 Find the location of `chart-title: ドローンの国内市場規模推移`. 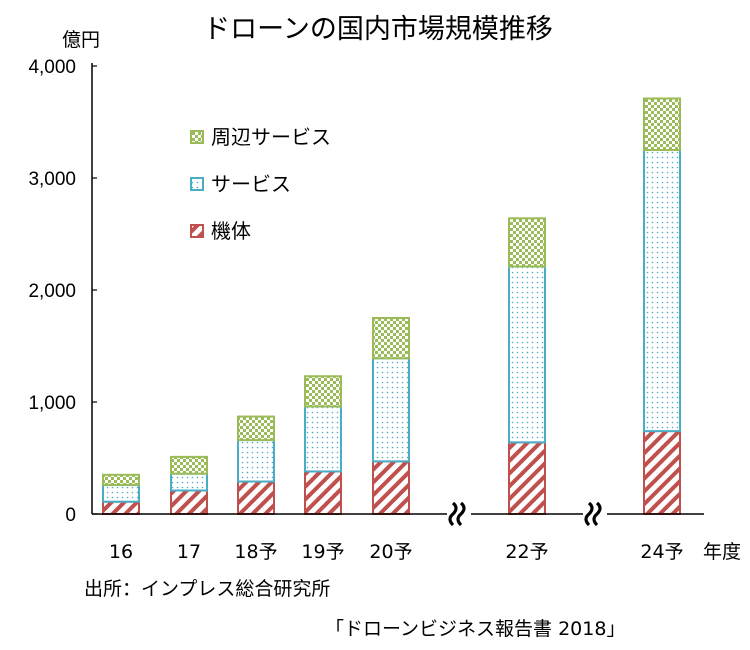

chart-title: ドローンの国内市場規模推移 is located at coordinates (378, 29).